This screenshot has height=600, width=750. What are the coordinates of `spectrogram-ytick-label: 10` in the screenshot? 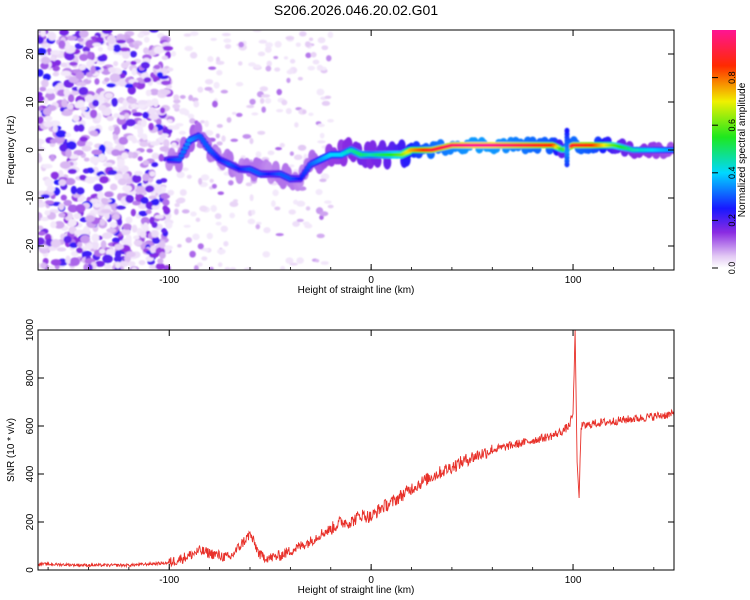 It's located at (30, 102).